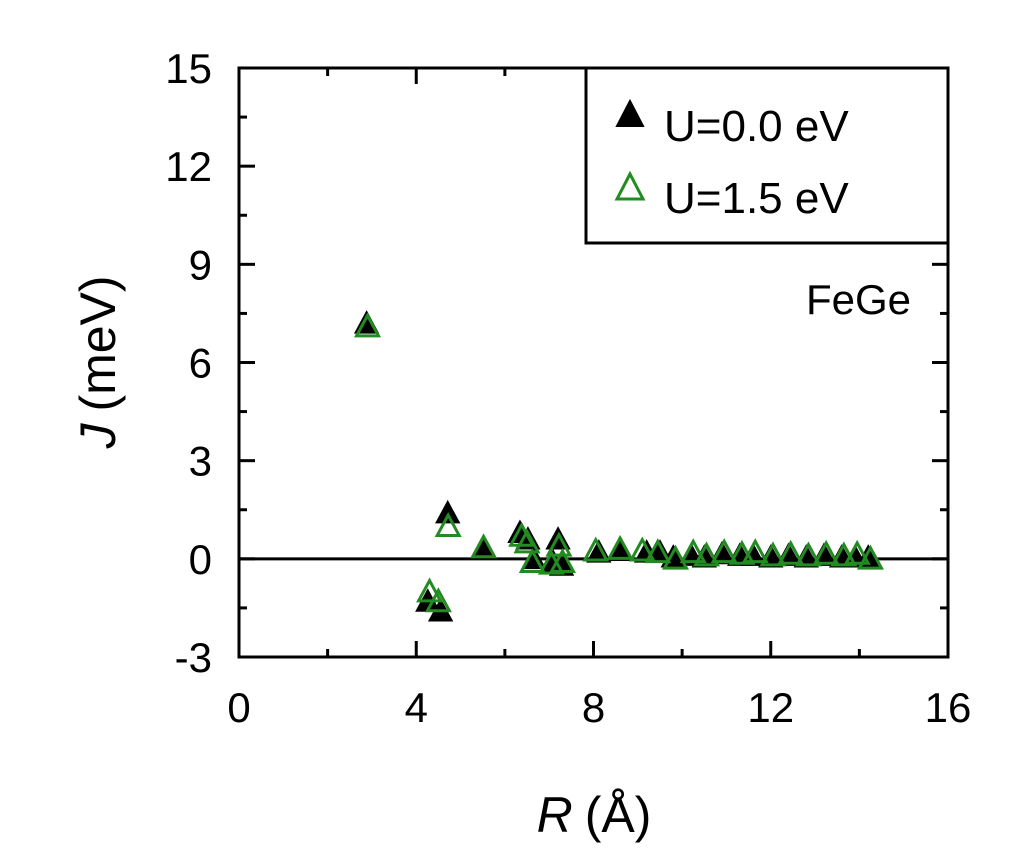  What do you see at coordinates (200, 264) in the screenshot?
I see `y-tick-label: 9` at bounding box center [200, 264].